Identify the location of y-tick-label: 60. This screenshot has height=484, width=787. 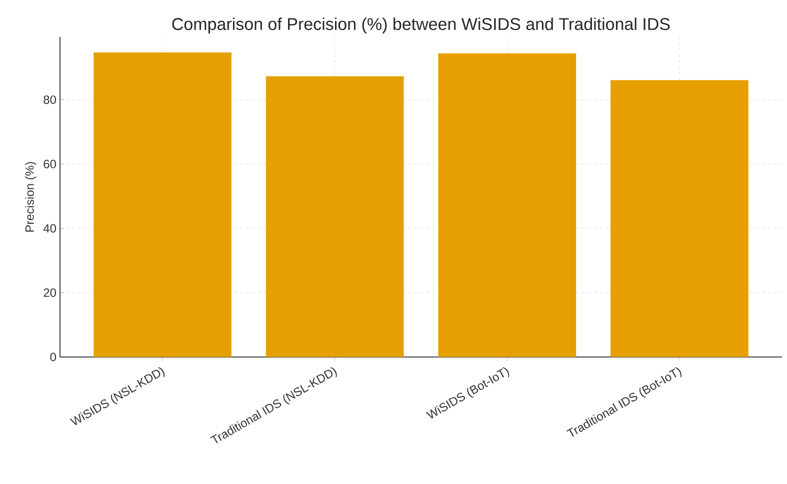
(50, 164).